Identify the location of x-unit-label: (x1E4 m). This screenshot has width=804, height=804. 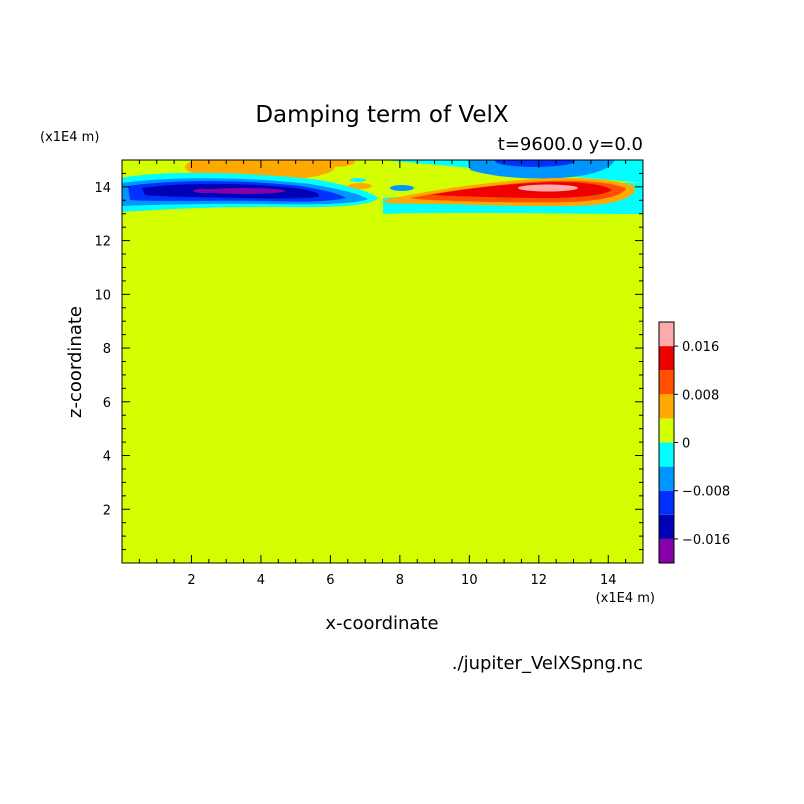
(625, 598).